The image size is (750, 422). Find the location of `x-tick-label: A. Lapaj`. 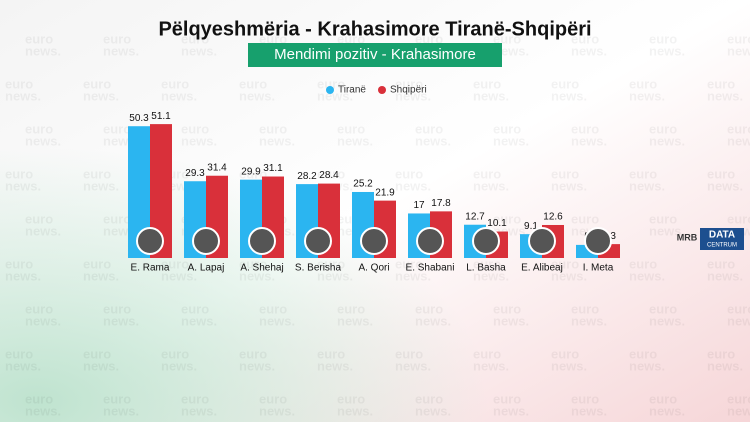

x-tick-label: A. Lapaj is located at coordinates (206, 268).